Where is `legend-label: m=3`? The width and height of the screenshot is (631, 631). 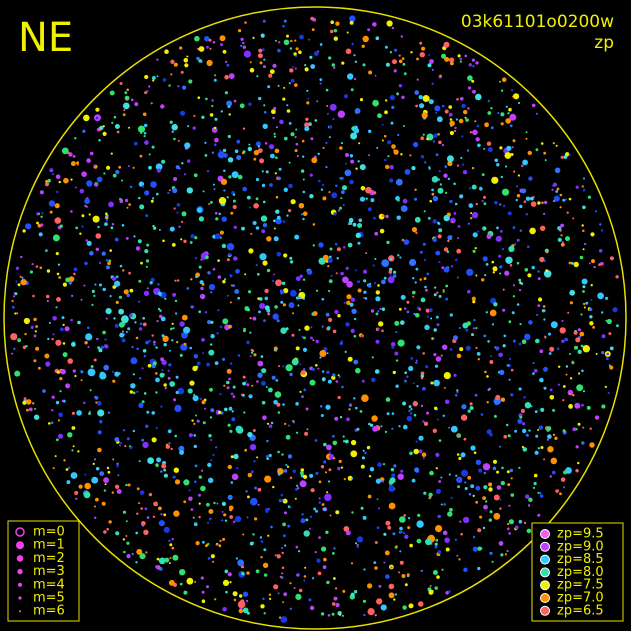 legend-label: m=3 is located at coordinates (49, 571).